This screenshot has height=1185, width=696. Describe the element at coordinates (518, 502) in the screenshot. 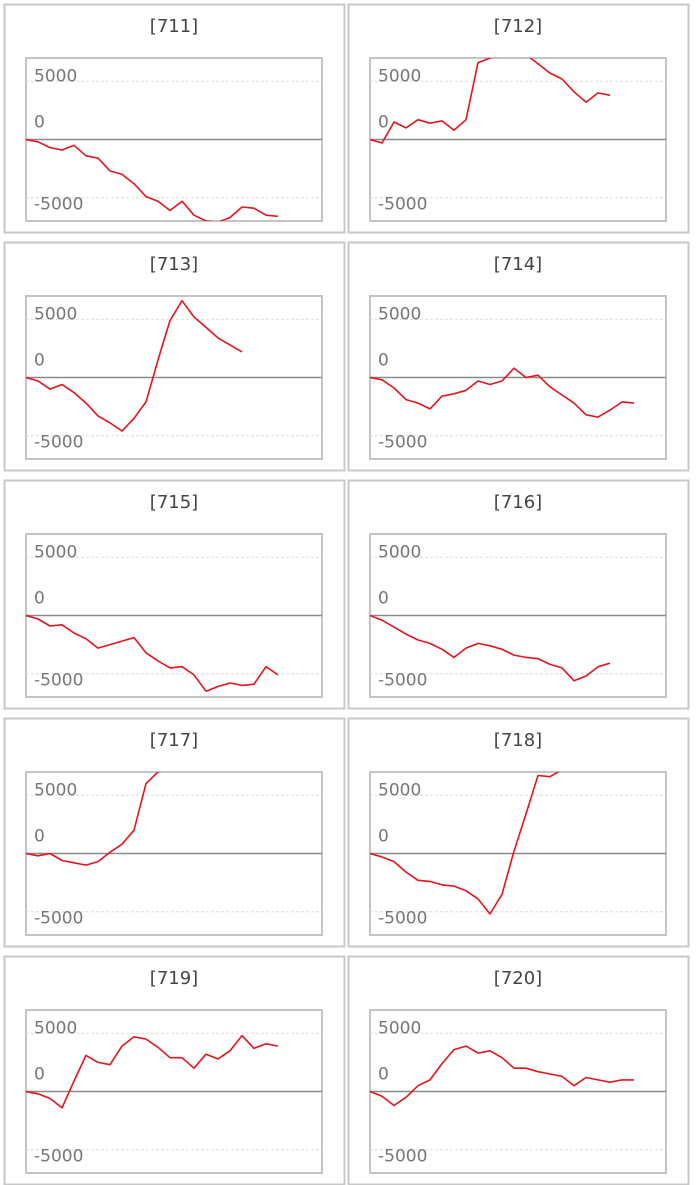

I see `chart-title: [716]` at that location.